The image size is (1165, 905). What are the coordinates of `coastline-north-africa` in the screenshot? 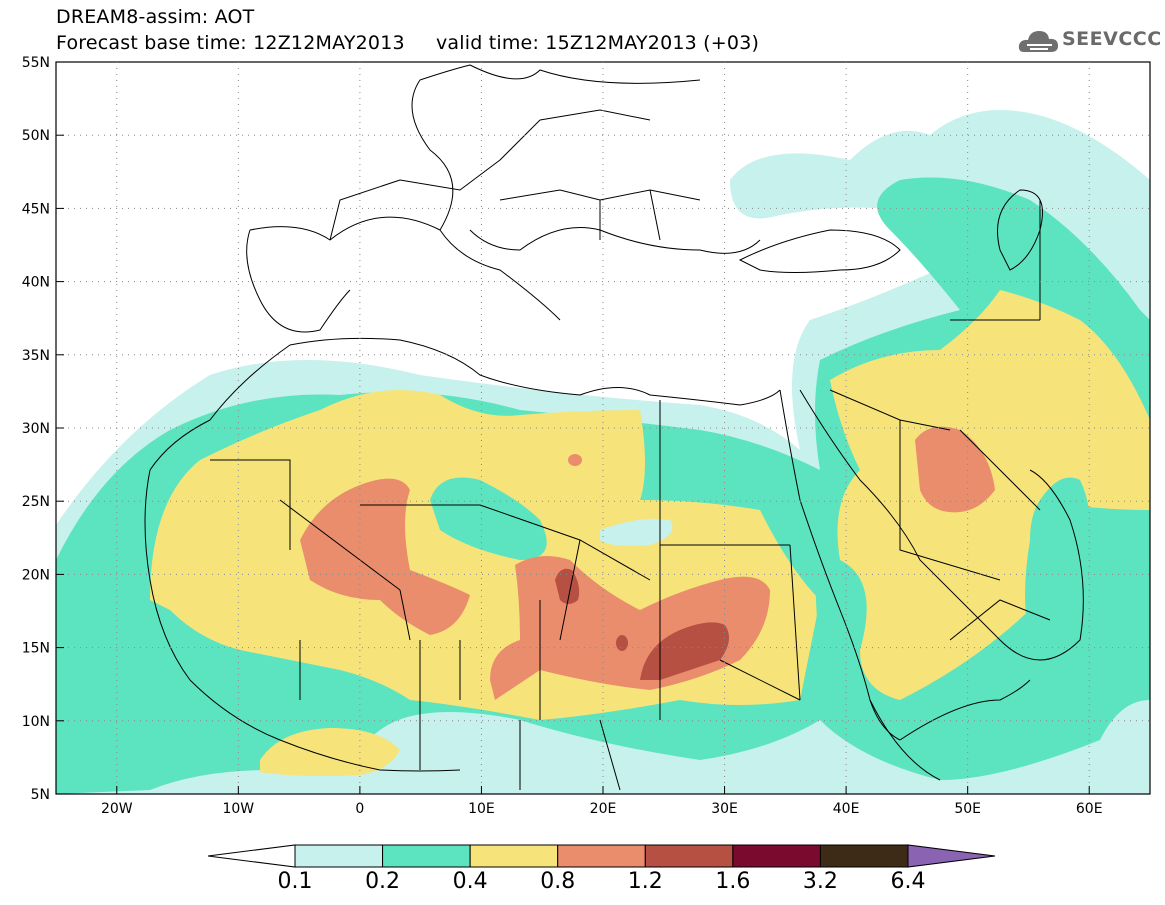 It's located at (465, 404).